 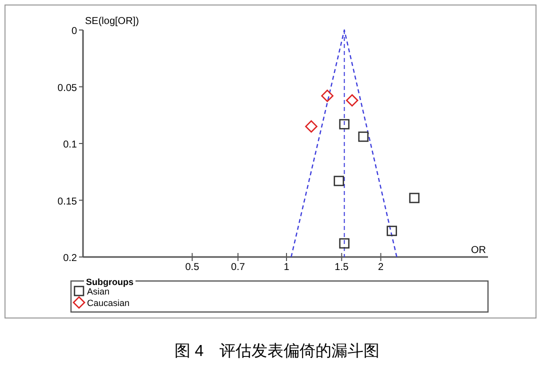 What do you see at coordinates (68, 202) in the screenshot?
I see `y-tick-label: 0.15` at bounding box center [68, 202].